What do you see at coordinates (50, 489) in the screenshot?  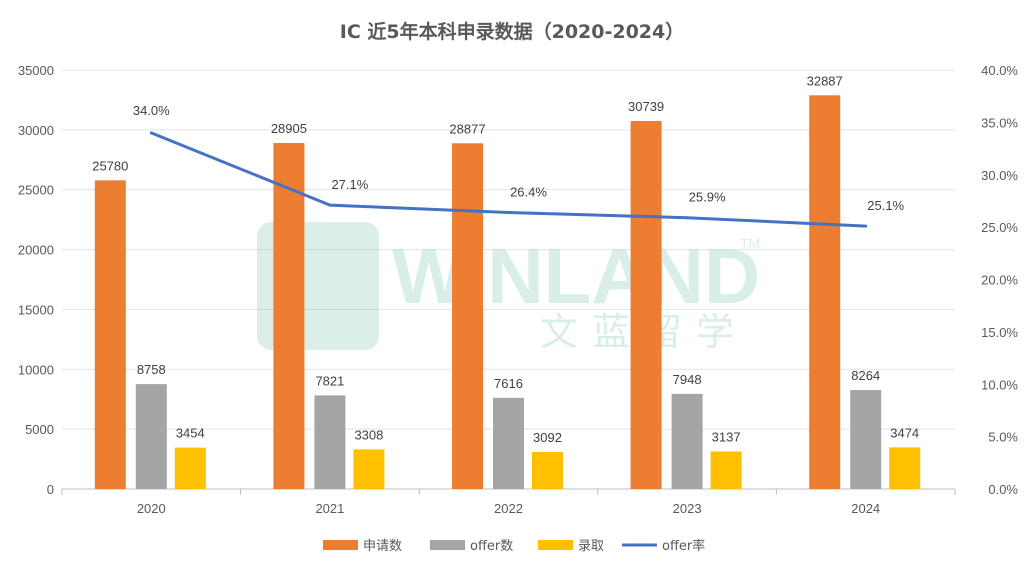 I see `left-tick-label: 0` at bounding box center [50, 489].